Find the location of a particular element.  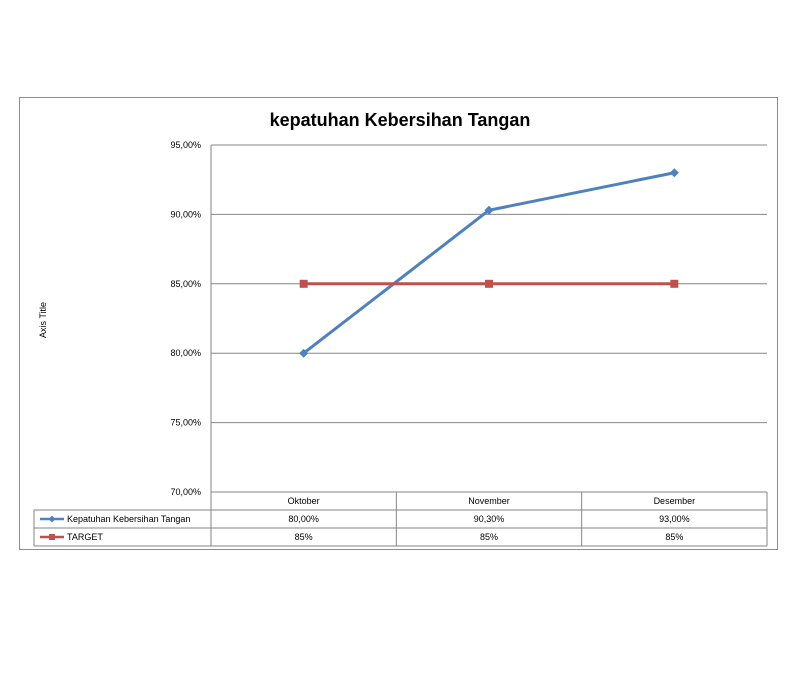

series-layer is located at coordinates (489, 263).